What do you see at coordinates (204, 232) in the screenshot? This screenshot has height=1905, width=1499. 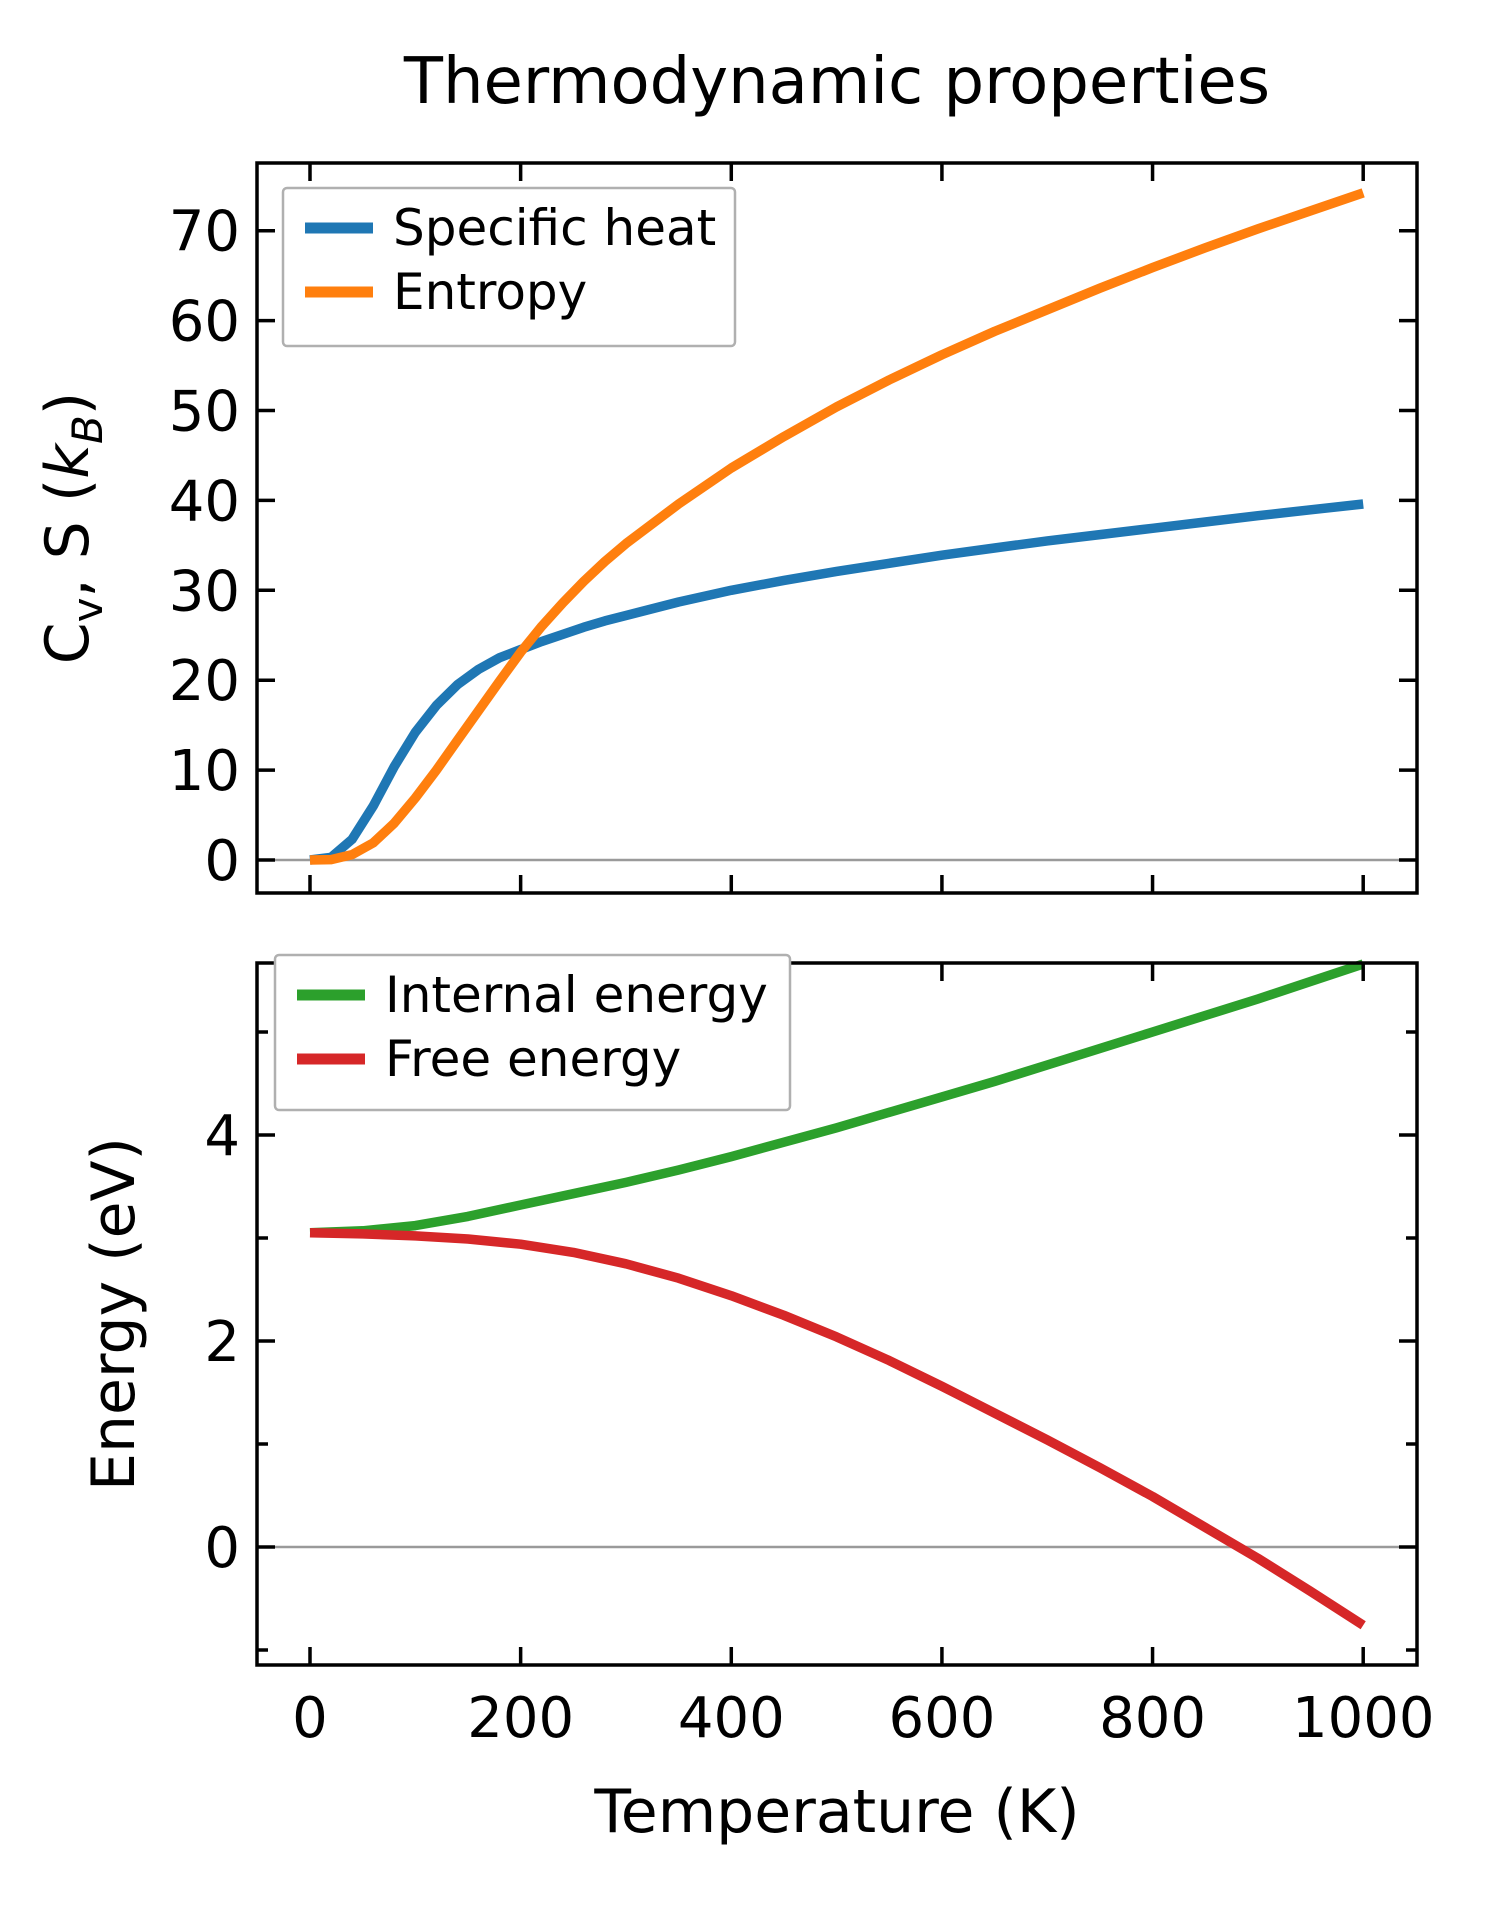 I see `y-tick-label: 70` at bounding box center [204, 232].